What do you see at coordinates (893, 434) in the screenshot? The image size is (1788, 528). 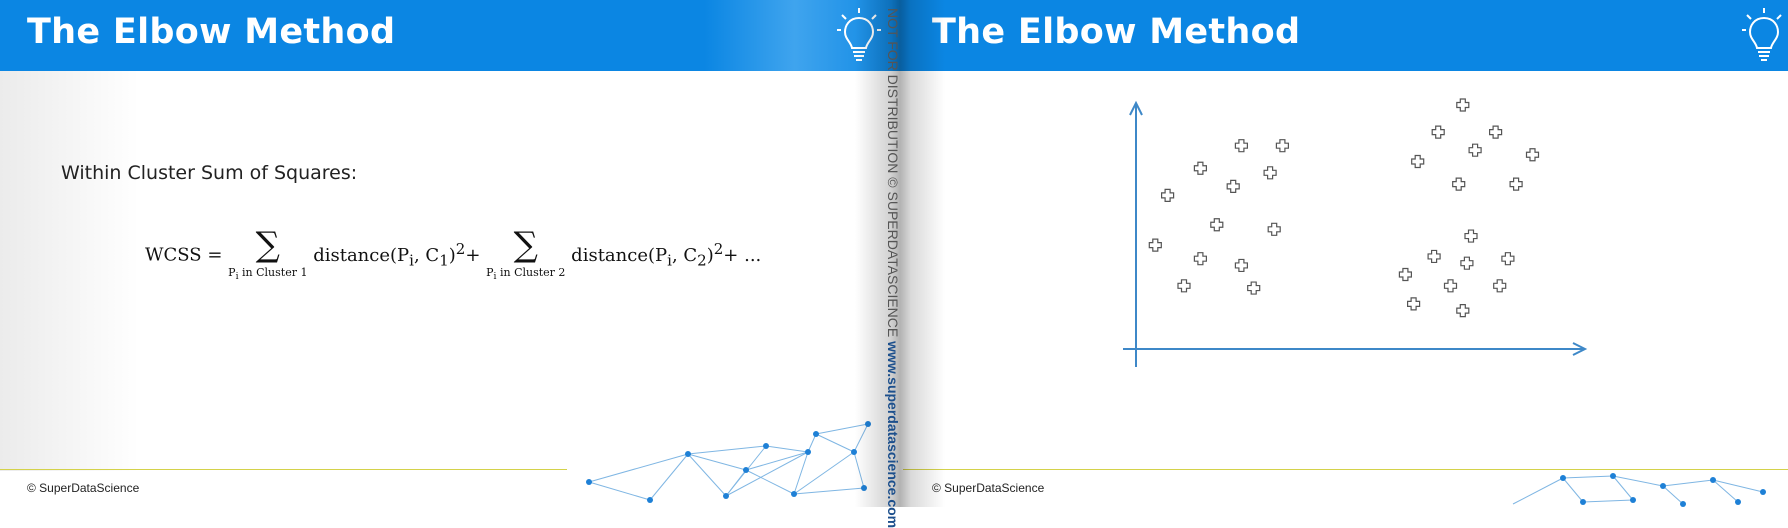 I see `watermark-url: www.superdatascience.com` at bounding box center [893, 434].